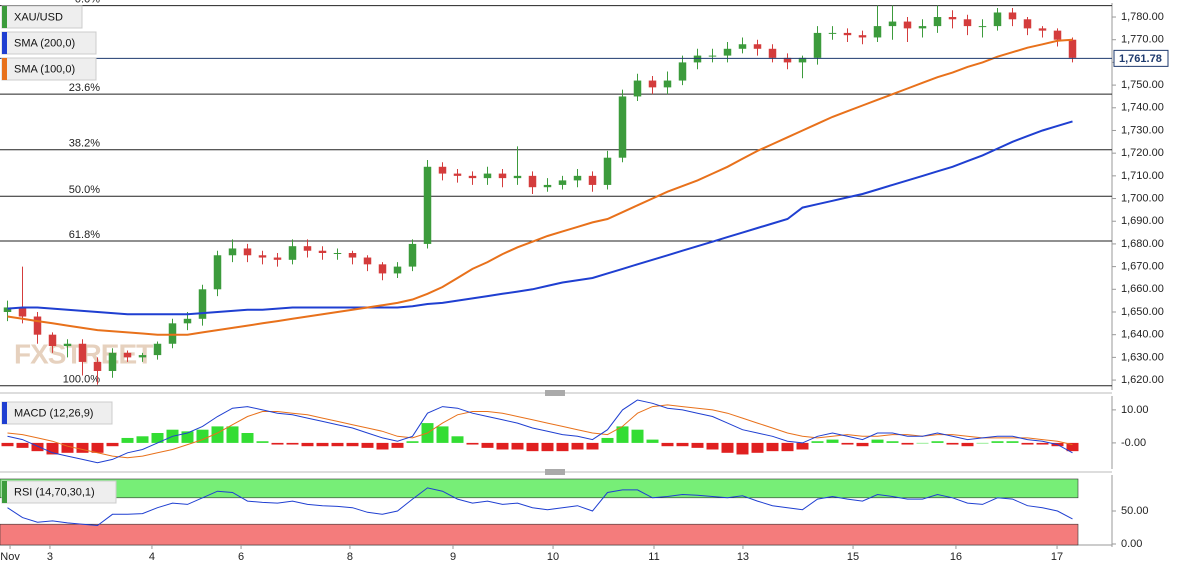 The width and height of the screenshot is (1182, 571). What do you see at coordinates (4, 43) in the screenshot?
I see `legend-swatch` at bounding box center [4, 43].